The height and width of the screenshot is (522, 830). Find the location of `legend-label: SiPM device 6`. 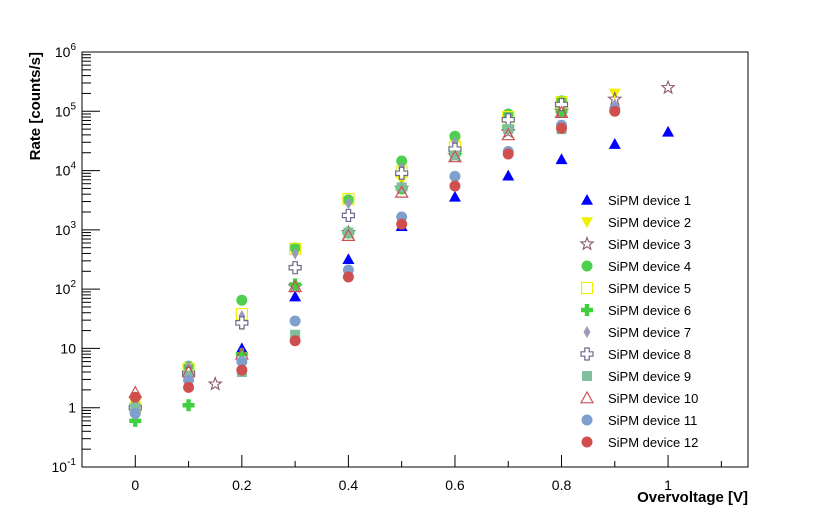

legend-label: SiPM device 6 is located at coordinates (649, 310).